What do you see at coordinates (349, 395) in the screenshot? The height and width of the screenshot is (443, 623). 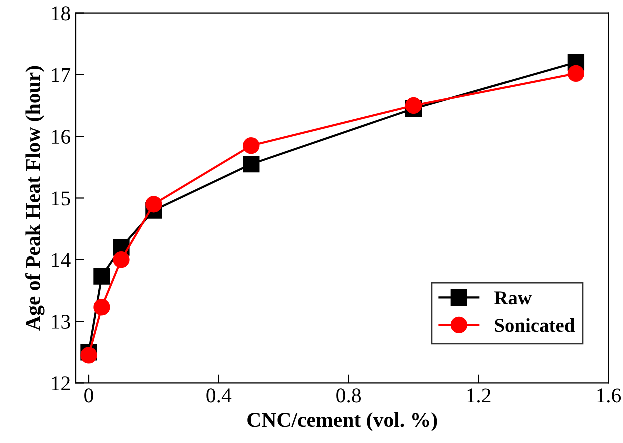 I see `x-tick-label: 0.8` at bounding box center [349, 395].